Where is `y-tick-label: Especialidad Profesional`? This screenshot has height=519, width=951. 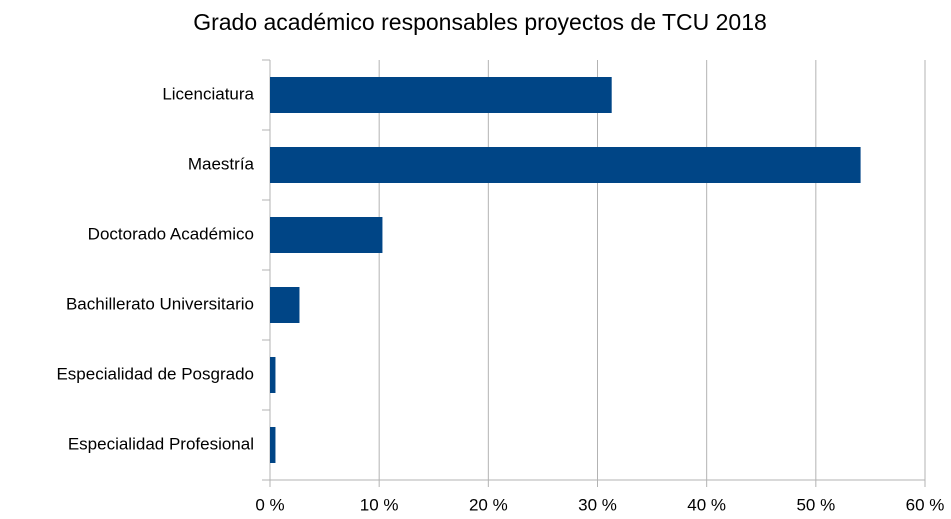
y-tick-label: Especialidad Profesional is located at coordinates (161, 443).